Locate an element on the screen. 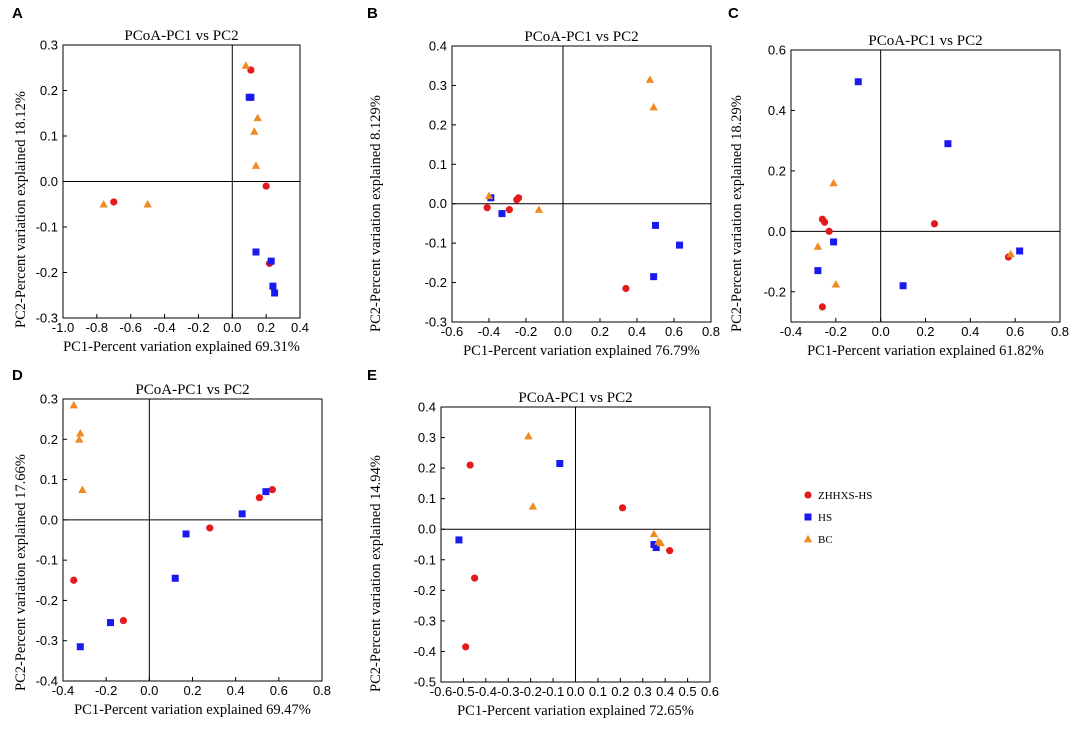 The width and height of the screenshot is (1084, 730). legend-label: BC is located at coordinates (825, 540).